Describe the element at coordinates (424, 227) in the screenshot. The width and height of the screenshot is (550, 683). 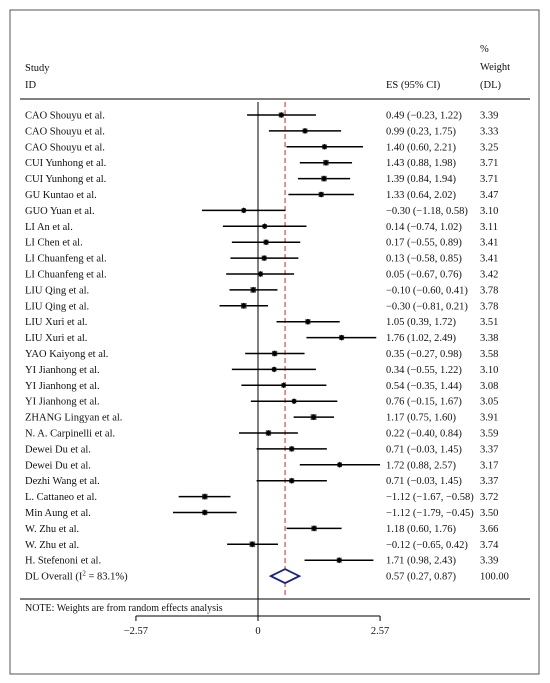
I see `effect-size-text: 0.14 (−0.74, 1.02)` at that location.